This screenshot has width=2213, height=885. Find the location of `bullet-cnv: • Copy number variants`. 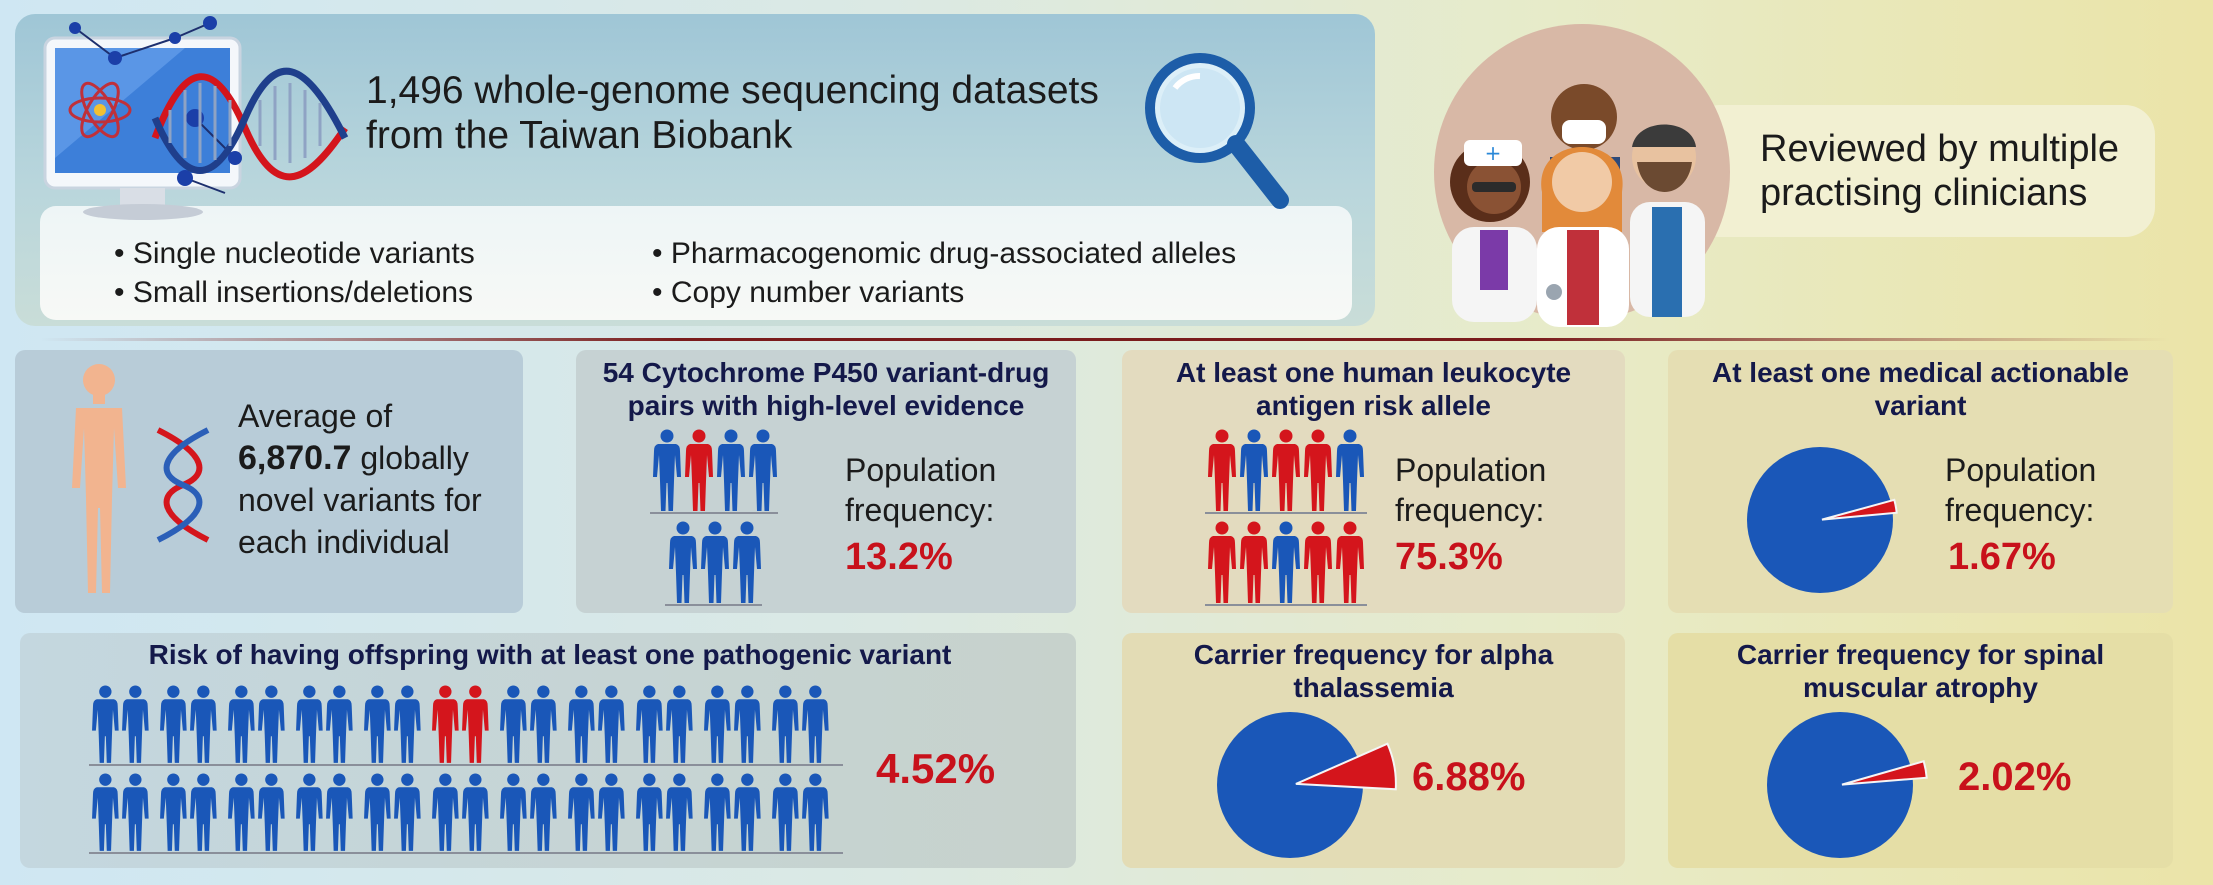

bullet-cnv: • Copy number variants is located at coordinates (808, 292).